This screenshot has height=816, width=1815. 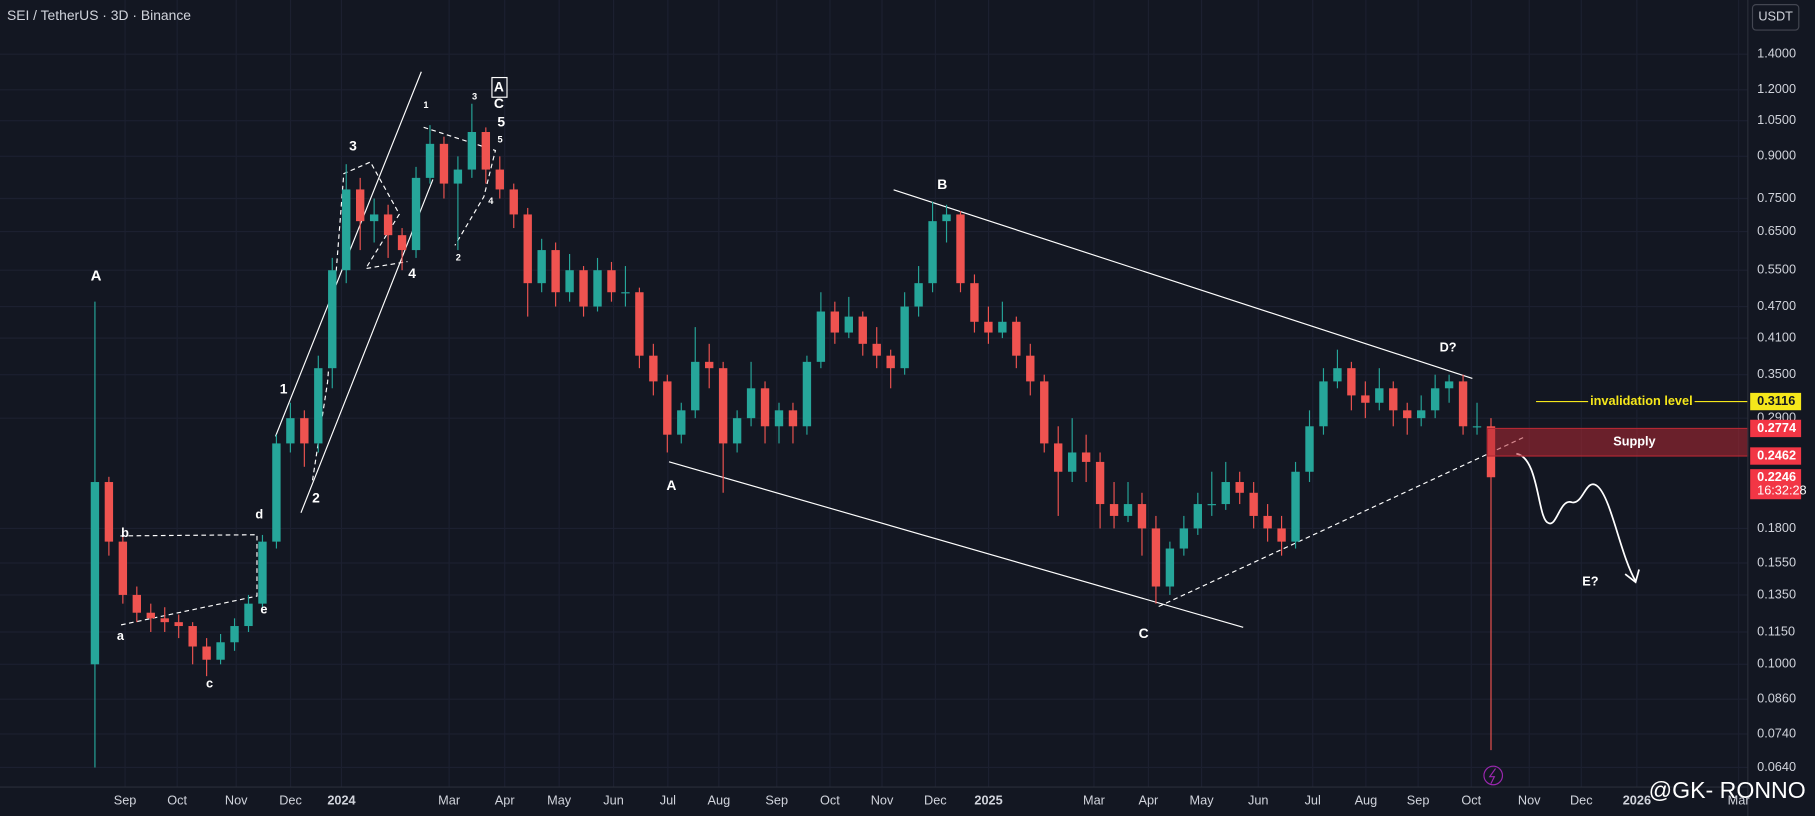 What do you see at coordinates (776, 799) in the screenshot?
I see `x-tick-label: Sep` at bounding box center [776, 799].